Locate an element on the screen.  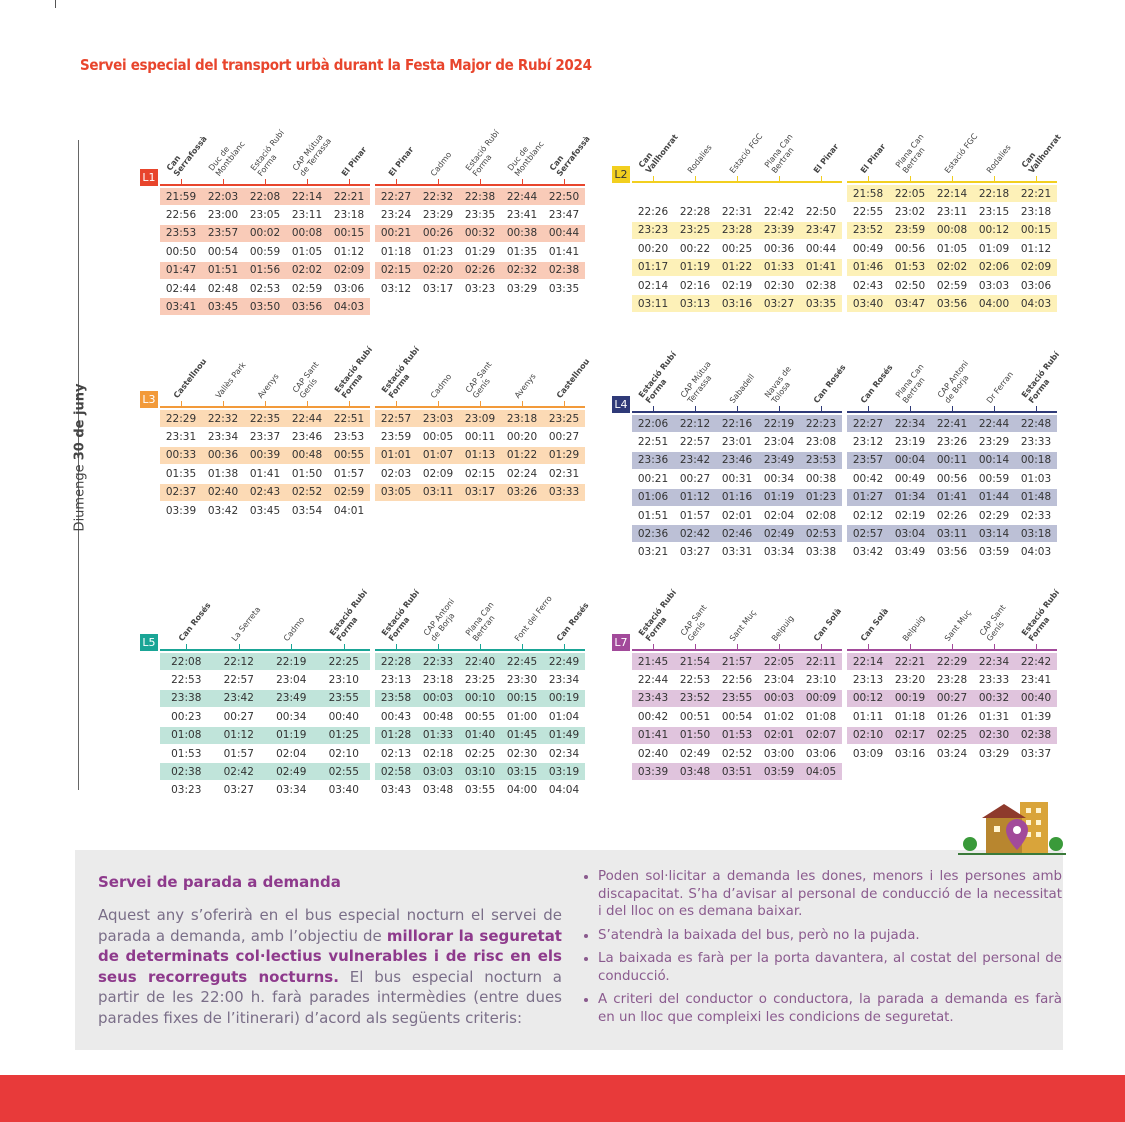
time: 23:53 is located at coordinates (349, 436).